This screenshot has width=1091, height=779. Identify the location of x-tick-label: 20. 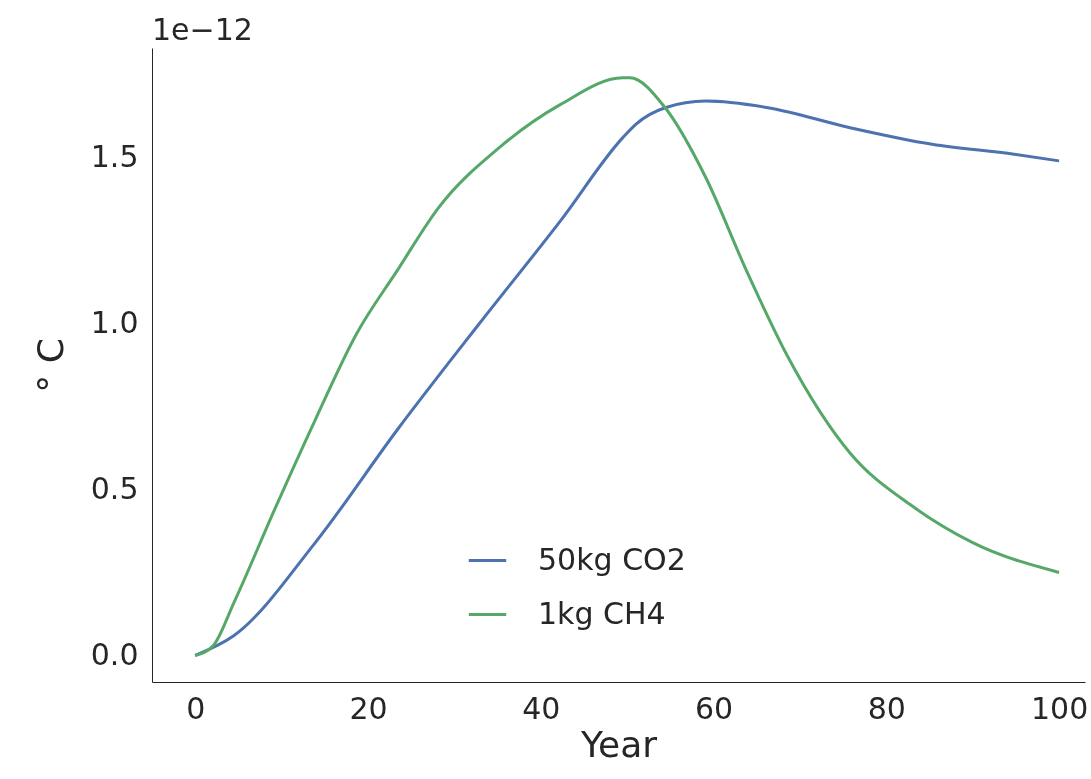
(368, 708).